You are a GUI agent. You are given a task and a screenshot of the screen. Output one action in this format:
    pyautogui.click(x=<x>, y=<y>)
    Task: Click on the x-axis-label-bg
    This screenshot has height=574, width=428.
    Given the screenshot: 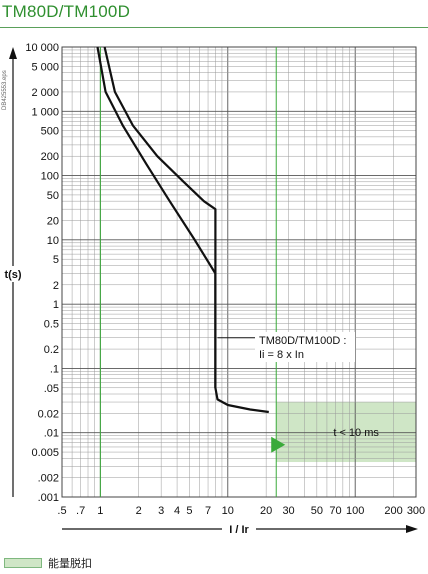 What is the action you would take?
    pyautogui.click(x=239, y=529)
    